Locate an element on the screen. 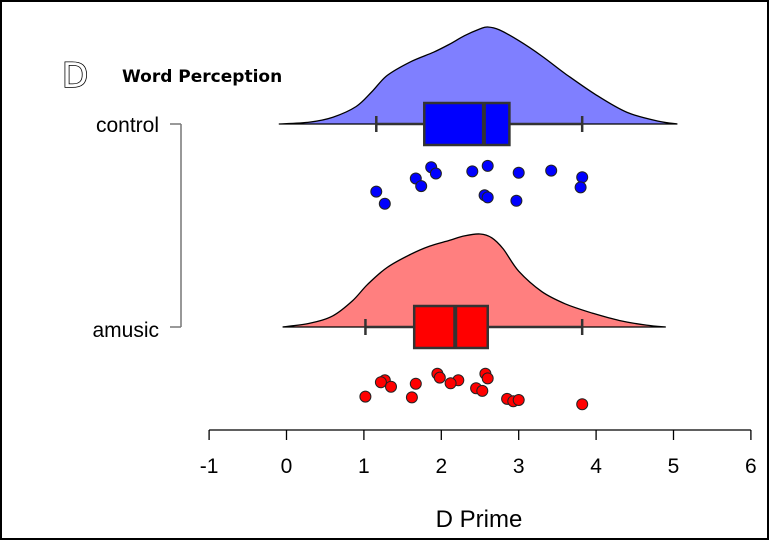 The height and width of the screenshot is (540, 769). group-label-control: control is located at coordinates (127, 125).